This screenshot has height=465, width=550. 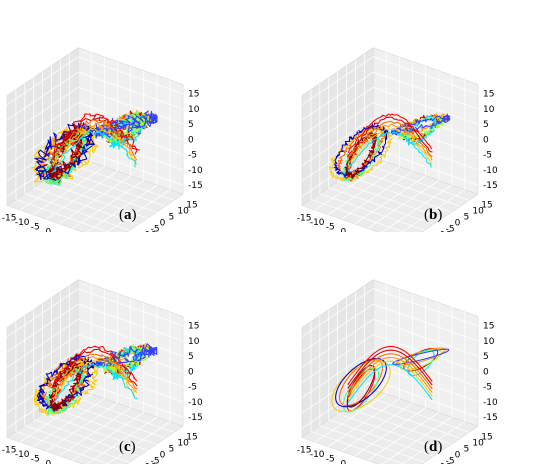 I want to click on caption-letter: a, so click(x=128, y=215).